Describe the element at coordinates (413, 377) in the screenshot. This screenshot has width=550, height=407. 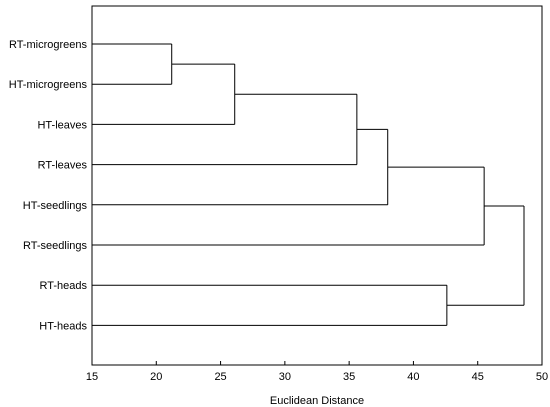
I see `x-tick-label: 40` at that location.